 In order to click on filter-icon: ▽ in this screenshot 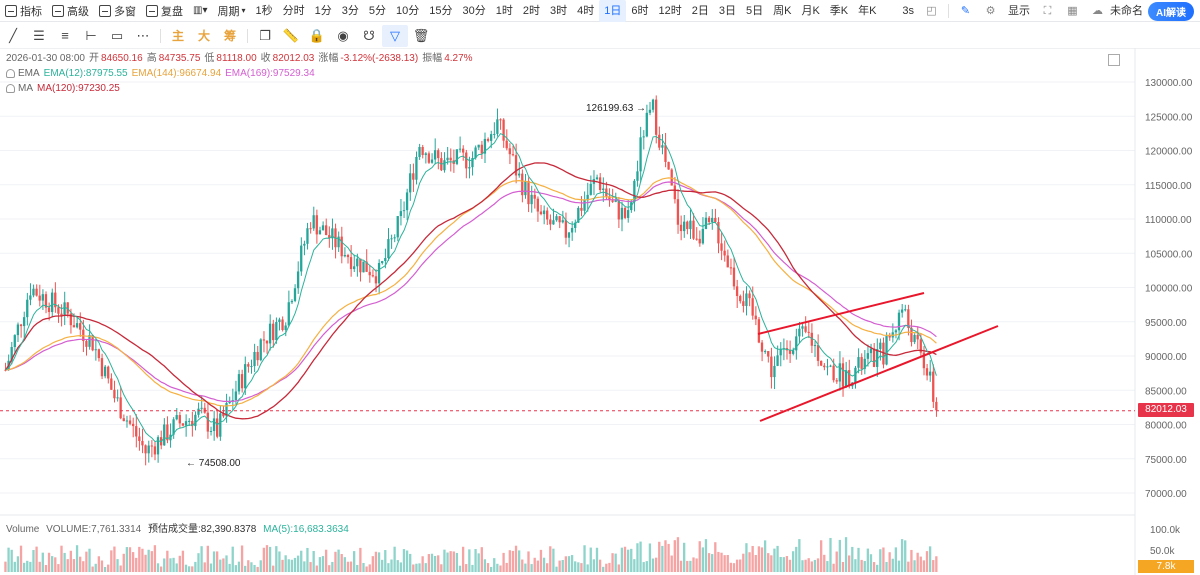, I will do `click(395, 35)`.